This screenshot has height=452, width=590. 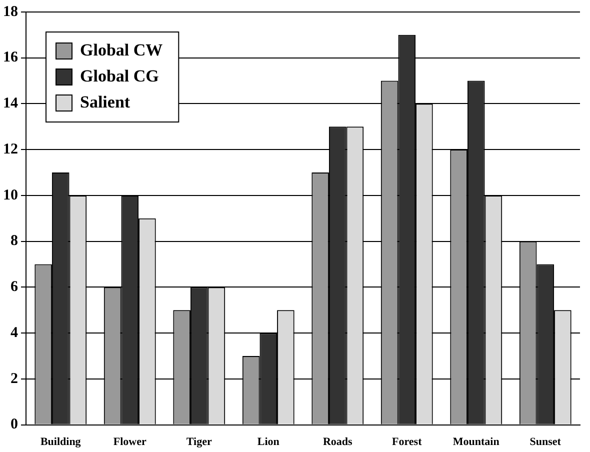 What do you see at coordinates (14, 332) in the screenshot?
I see `y-tick-label: 4` at bounding box center [14, 332].